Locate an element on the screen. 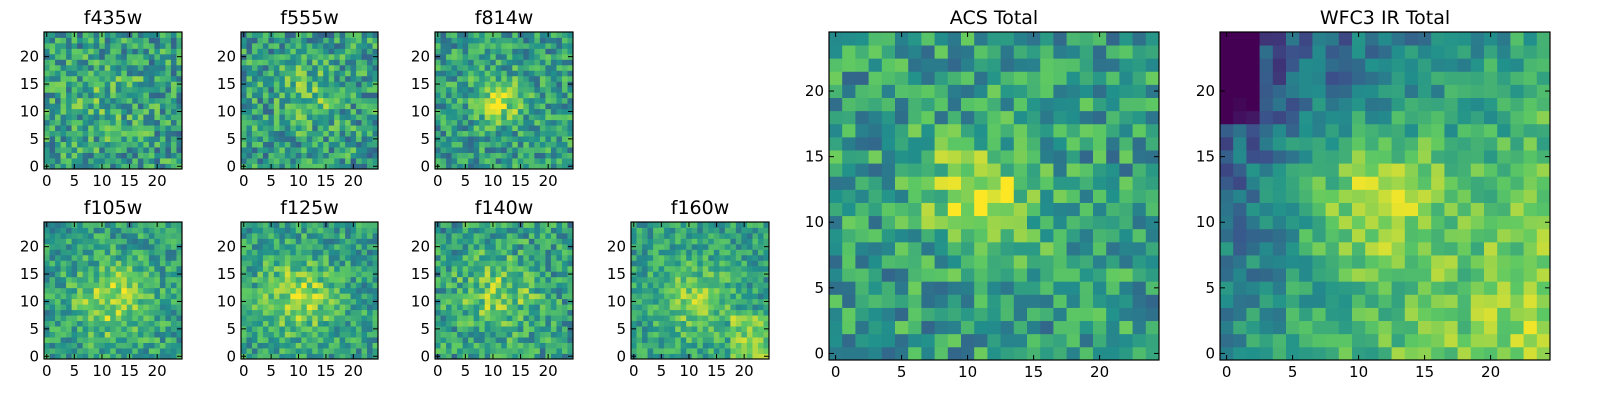 This screenshot has width=1600, height=400. x-tick-label: 0 is located at coordinates (47, 181).